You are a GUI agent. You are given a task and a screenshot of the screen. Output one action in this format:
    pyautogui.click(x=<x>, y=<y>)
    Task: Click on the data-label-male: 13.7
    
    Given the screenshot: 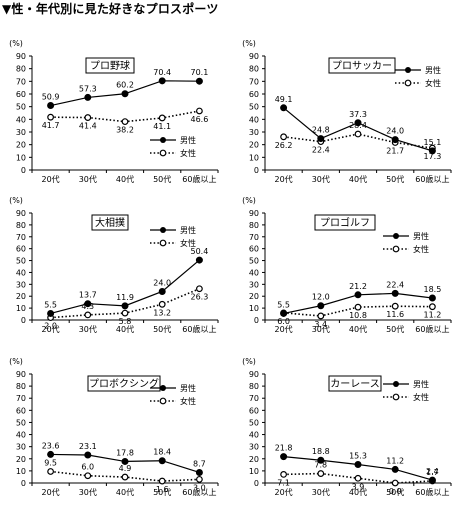 What is the action you would take?
    pyautogui.click(x=88, y=295)
    